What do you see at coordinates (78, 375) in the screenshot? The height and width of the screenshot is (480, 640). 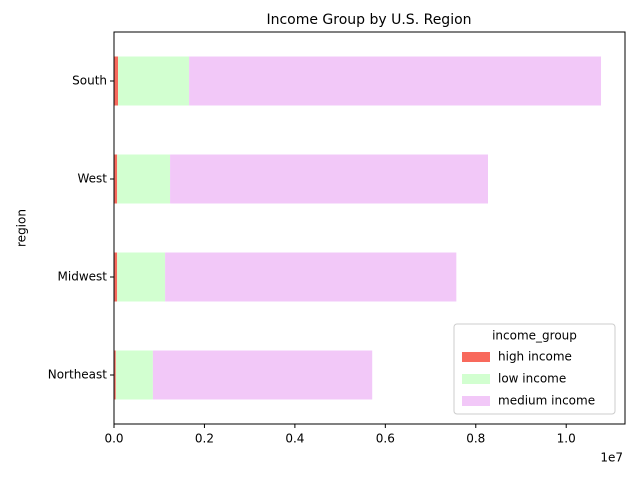 I see `y-tick-label: Northeast` at bounding box center [78, 375].